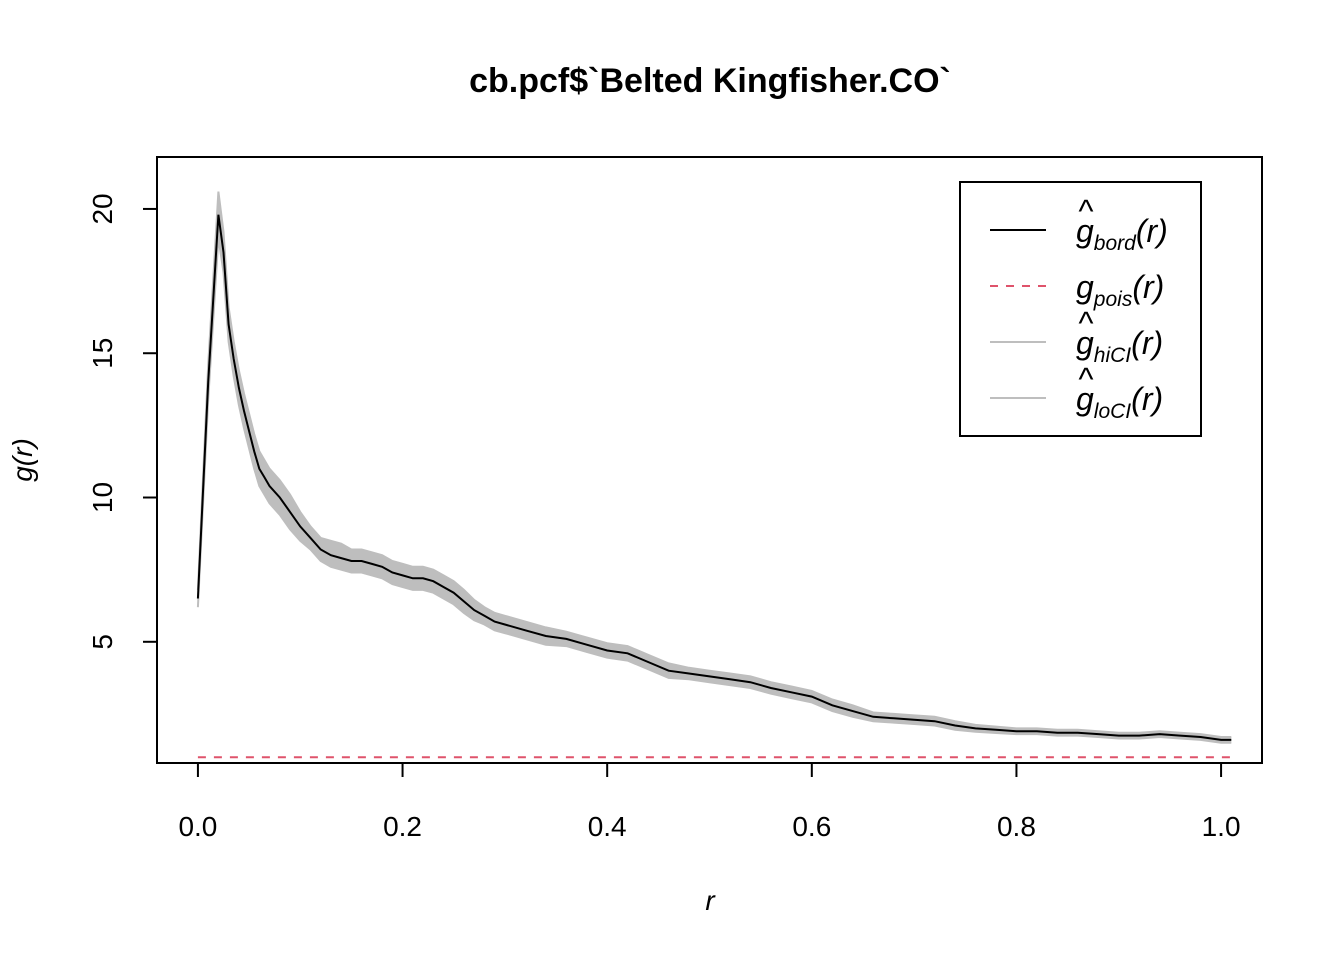 The image size is (1344, 960). Describe the element at coordinates (1119, 402) in the screenshot. I see `legend-label-loCI: gloCI(r)` at that location.